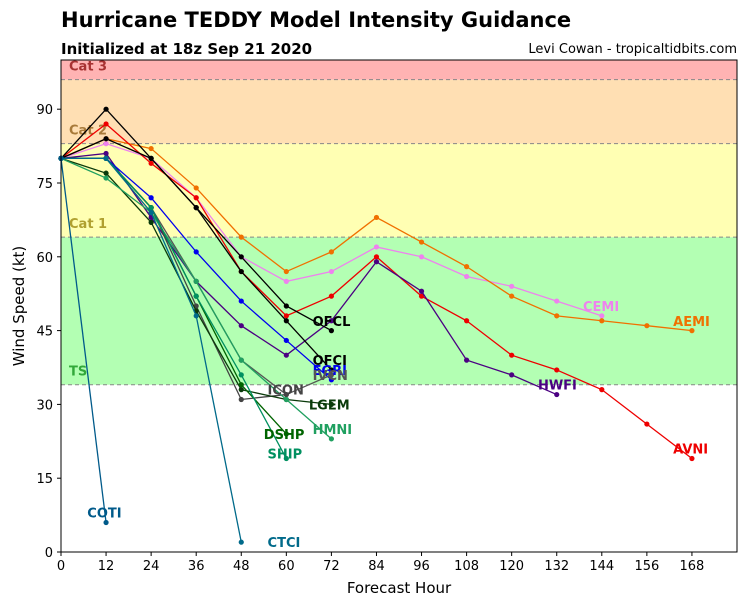 The width and height of the screenshot is (742, 606). Describe the element at coordinates (106, 522) in the screenshot. I see `series-point-coti` at that location.